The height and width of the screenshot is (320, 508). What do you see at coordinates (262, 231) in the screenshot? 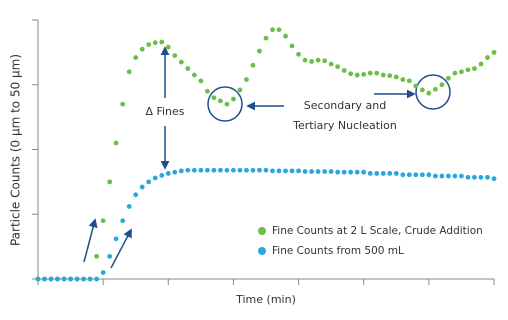
I see `legend-marker` at bounding box center [262, 231].